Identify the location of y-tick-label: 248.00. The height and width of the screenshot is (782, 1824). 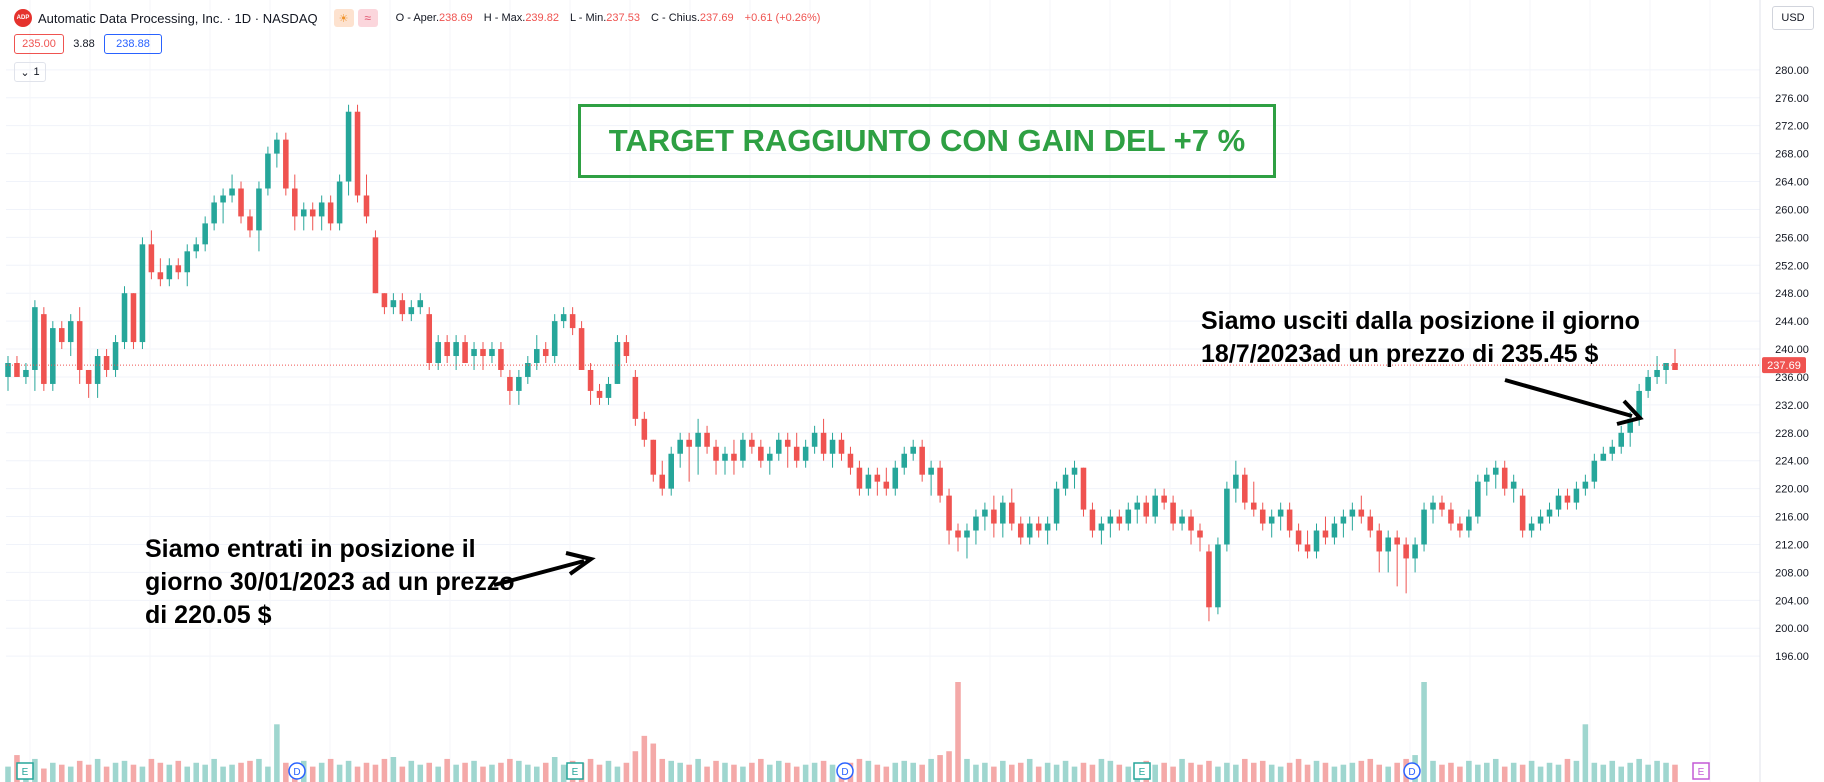
(1792, 294).